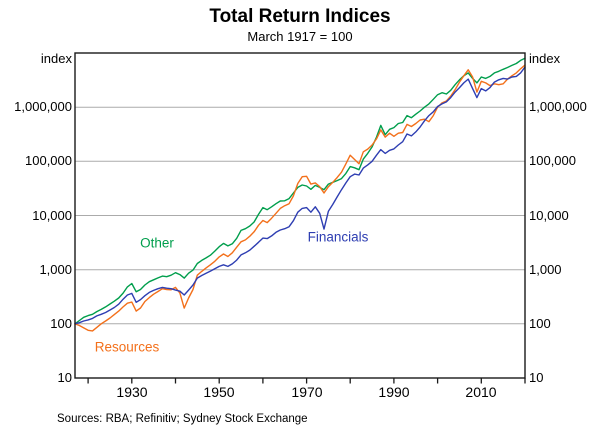 This screenshot has width=603, height=436. Describe the element at coordinates (52, 215) in the screenshot. I see `y-axis-label-left: 10,000` at that location.